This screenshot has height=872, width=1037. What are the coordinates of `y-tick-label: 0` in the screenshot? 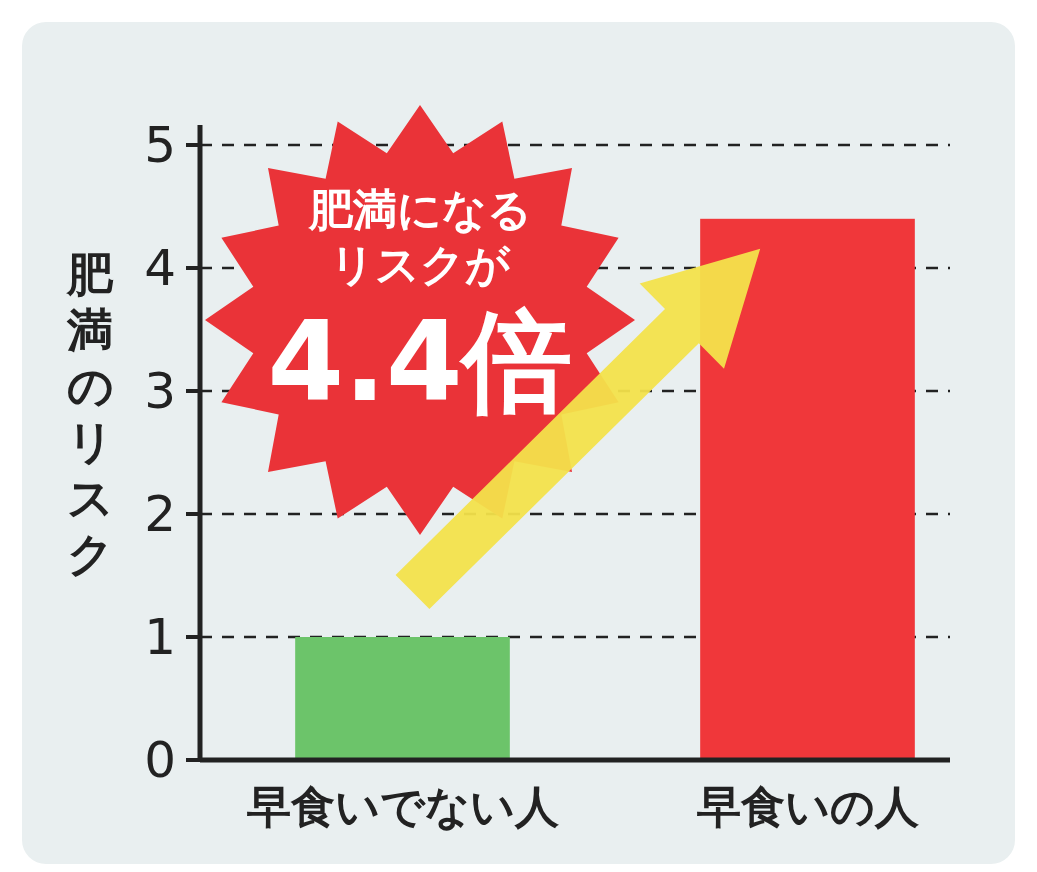 It's located at (160, 760).